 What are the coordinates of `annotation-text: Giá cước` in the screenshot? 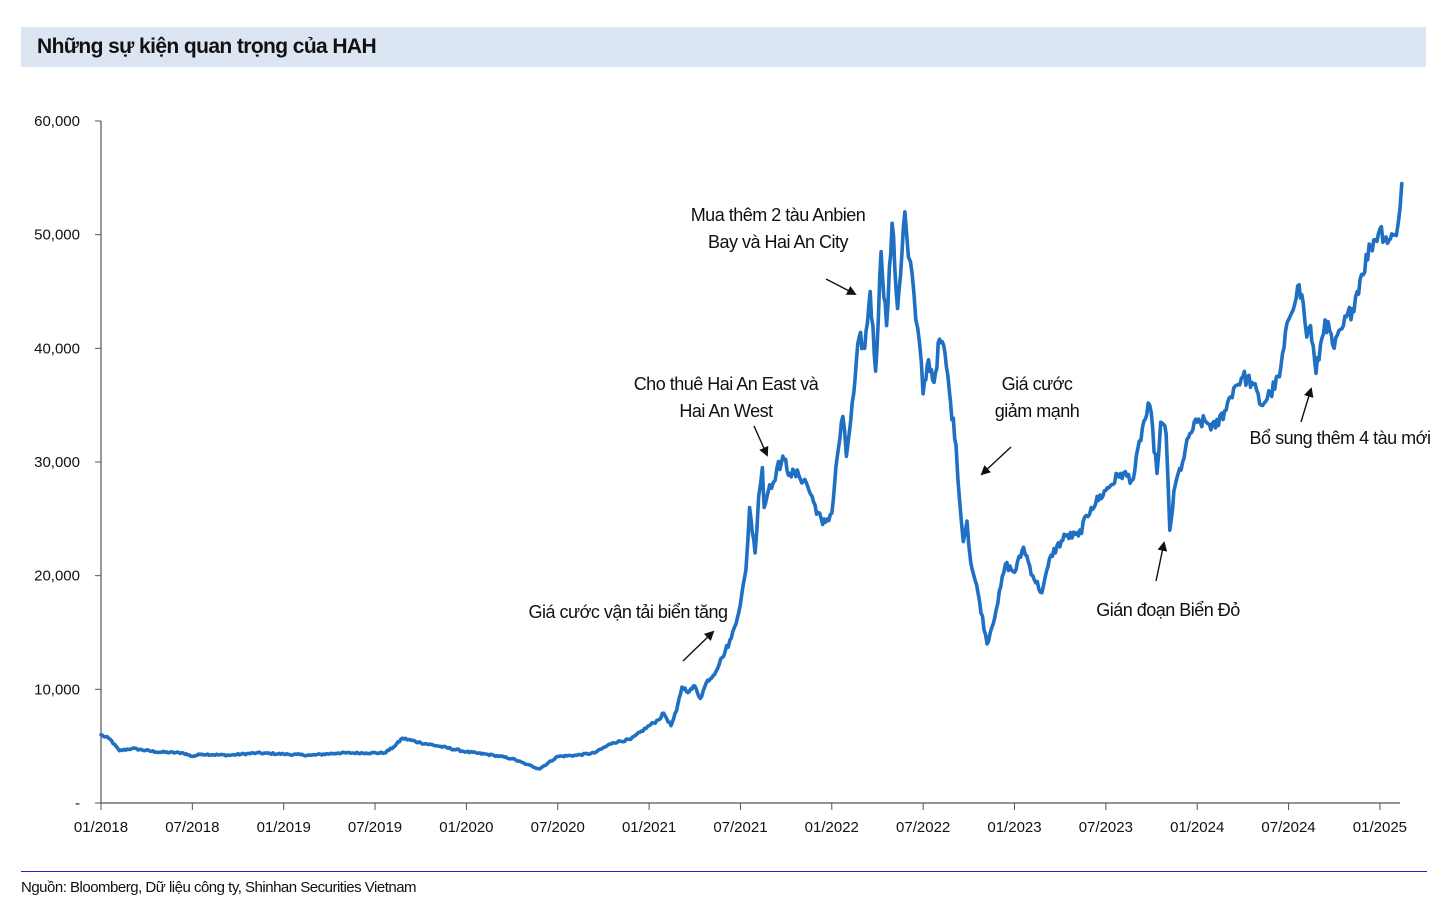 It's located at (1037, 384).